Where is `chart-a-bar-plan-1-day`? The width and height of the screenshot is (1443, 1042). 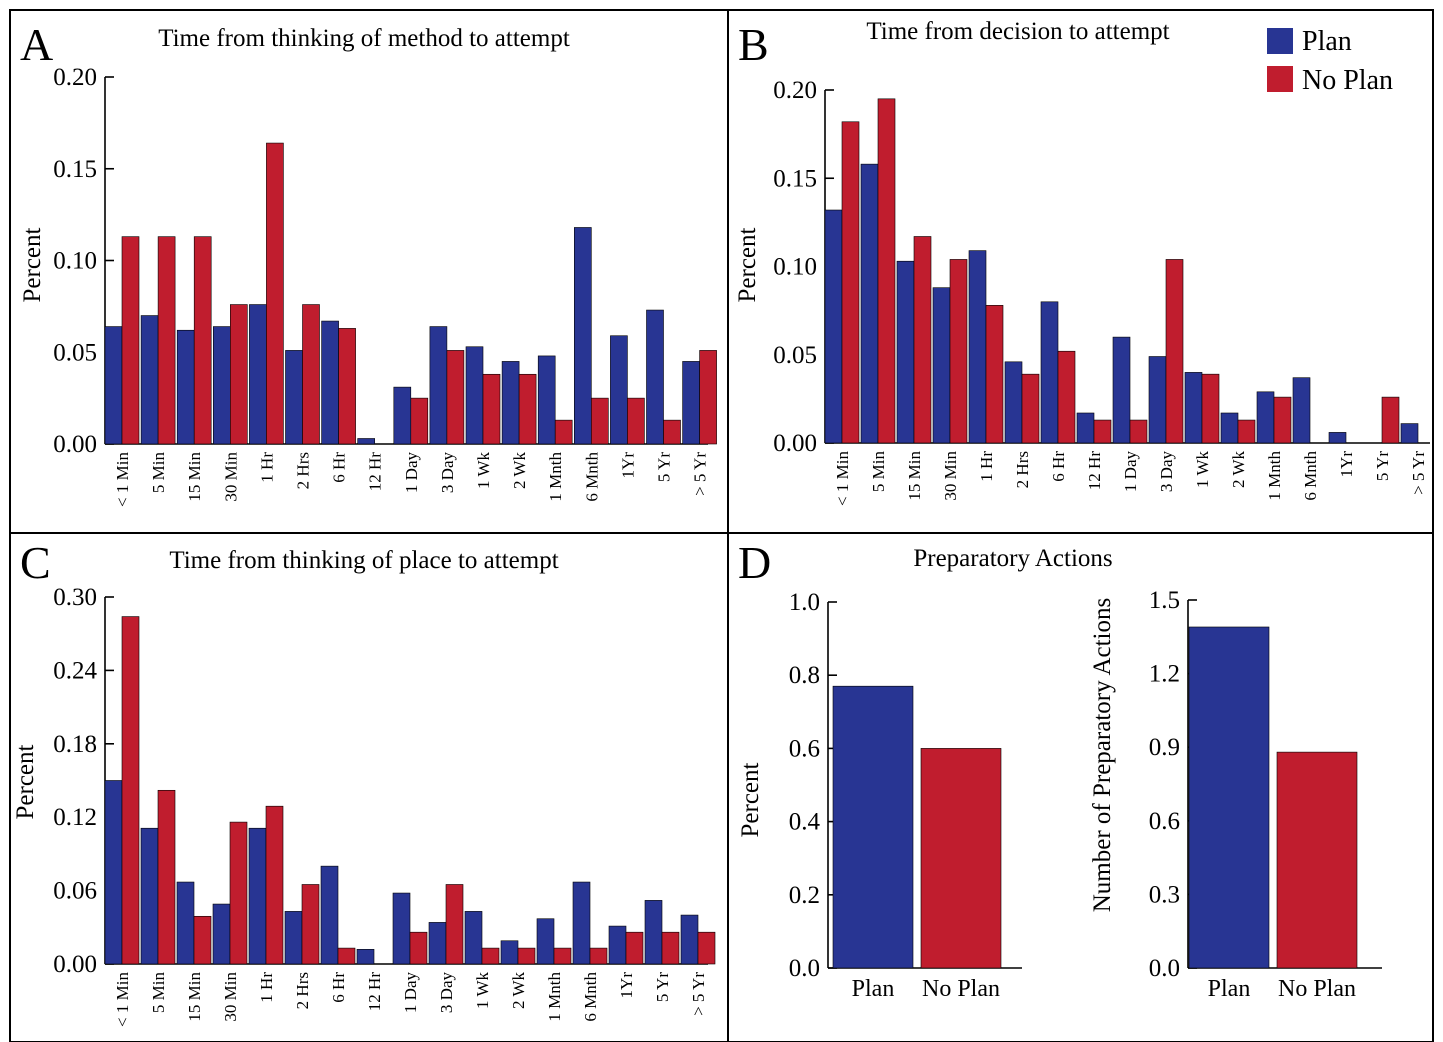 chart-a-bar-plan-1-day is located at coordinates (402, 415).